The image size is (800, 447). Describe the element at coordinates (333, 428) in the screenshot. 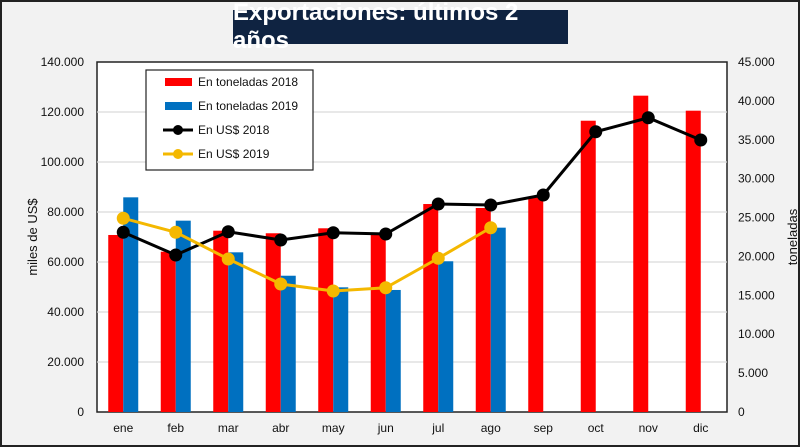

I see `x-tick-label: may` at that location.